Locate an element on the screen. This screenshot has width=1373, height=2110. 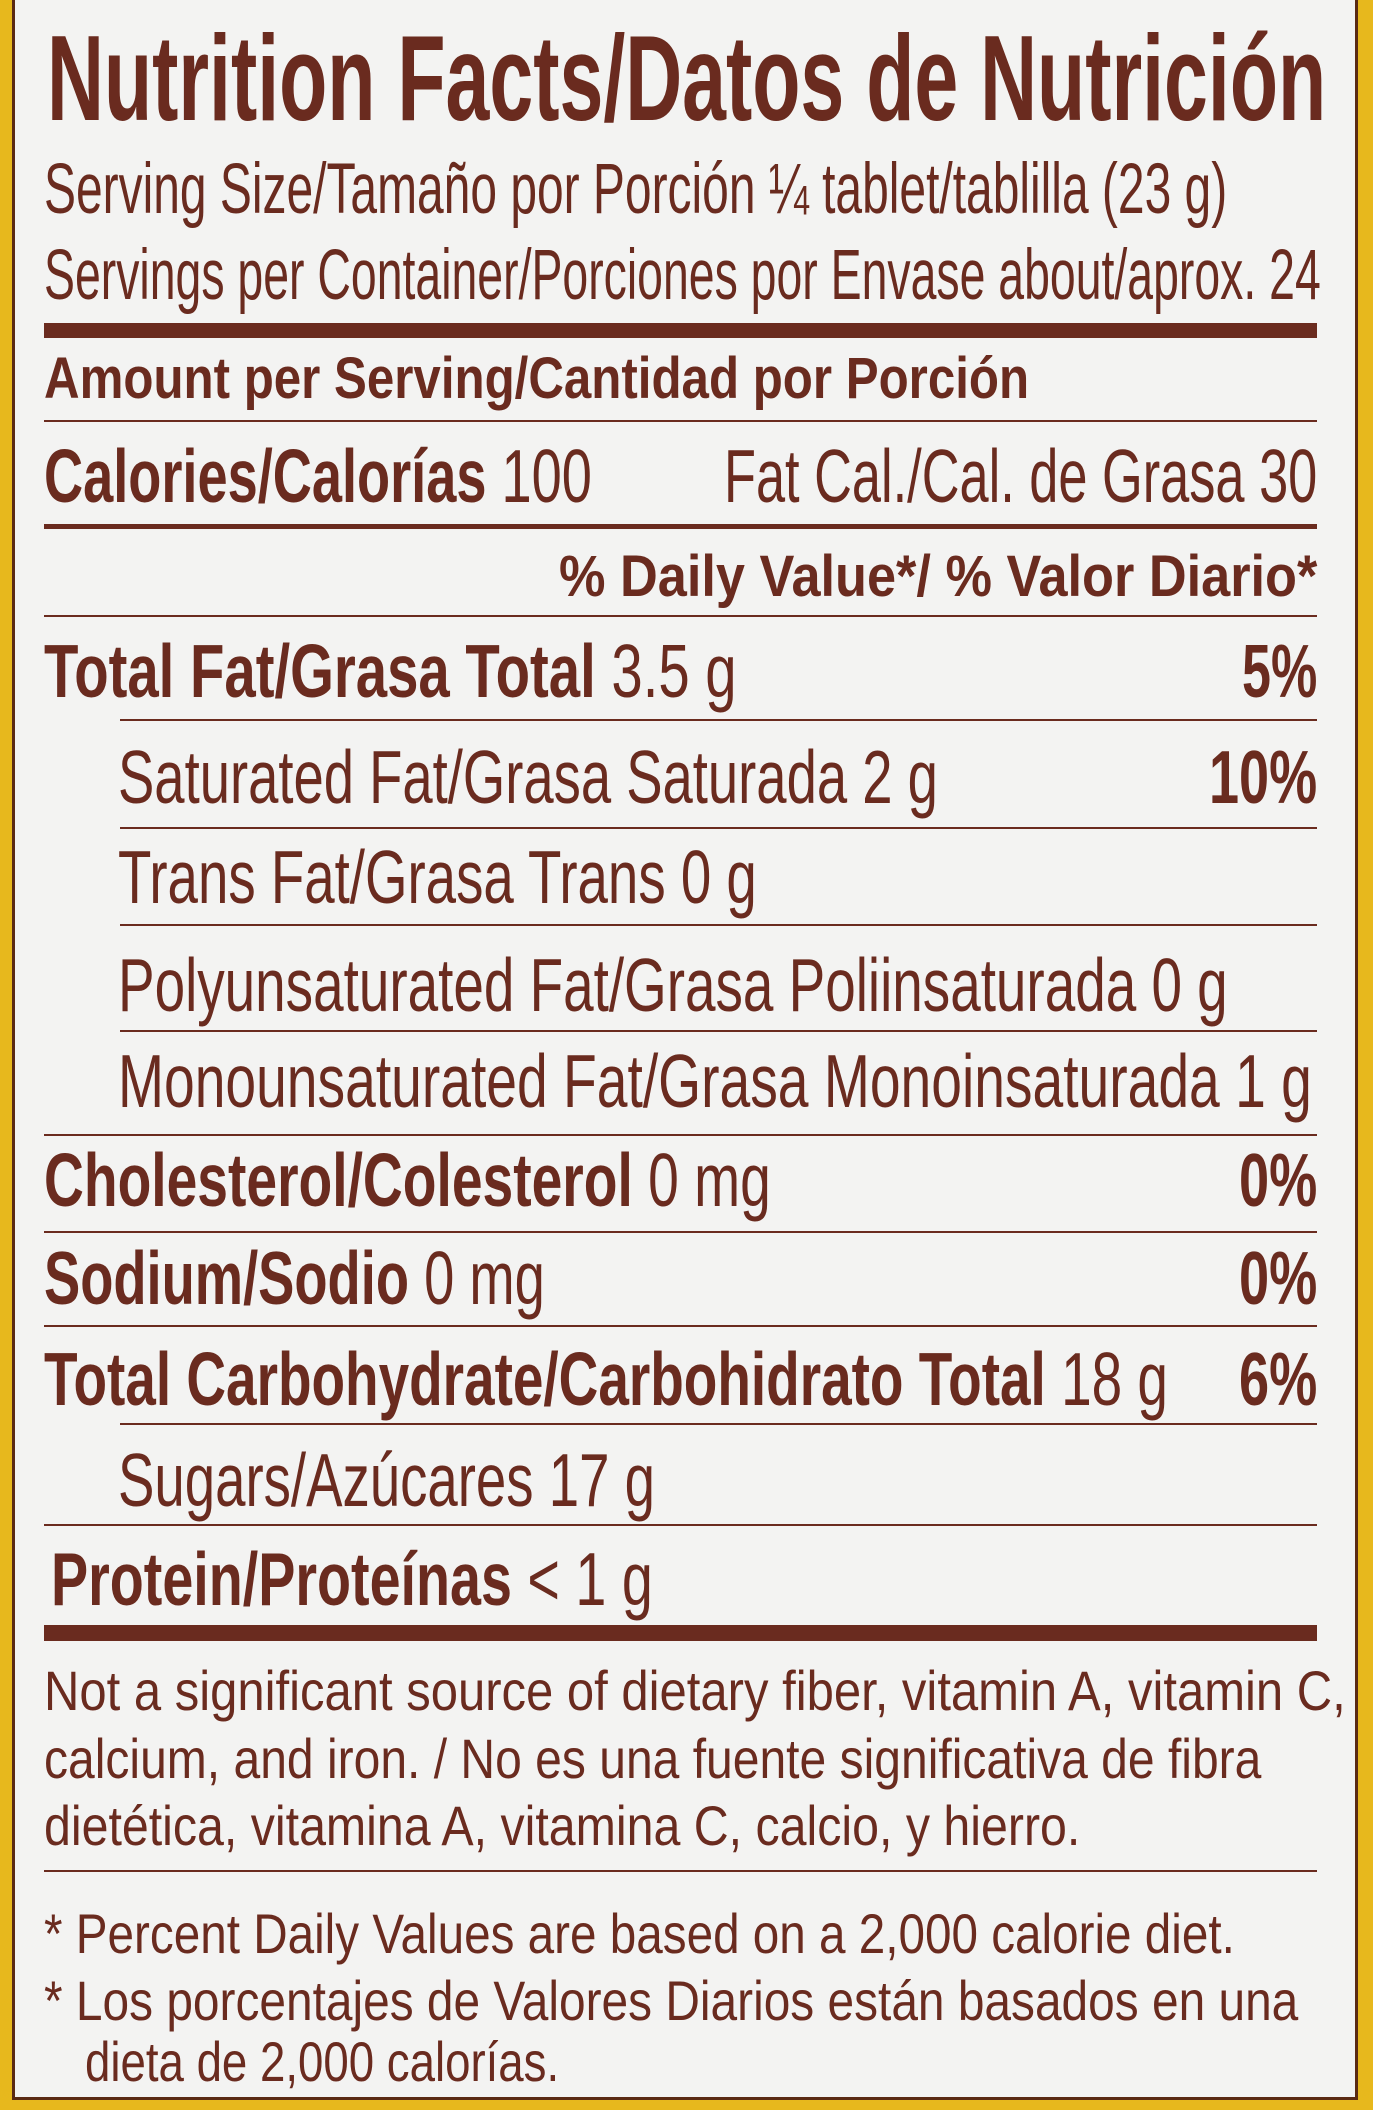
nutrient-amount: 17 g is located at coordinates (601, 1479).